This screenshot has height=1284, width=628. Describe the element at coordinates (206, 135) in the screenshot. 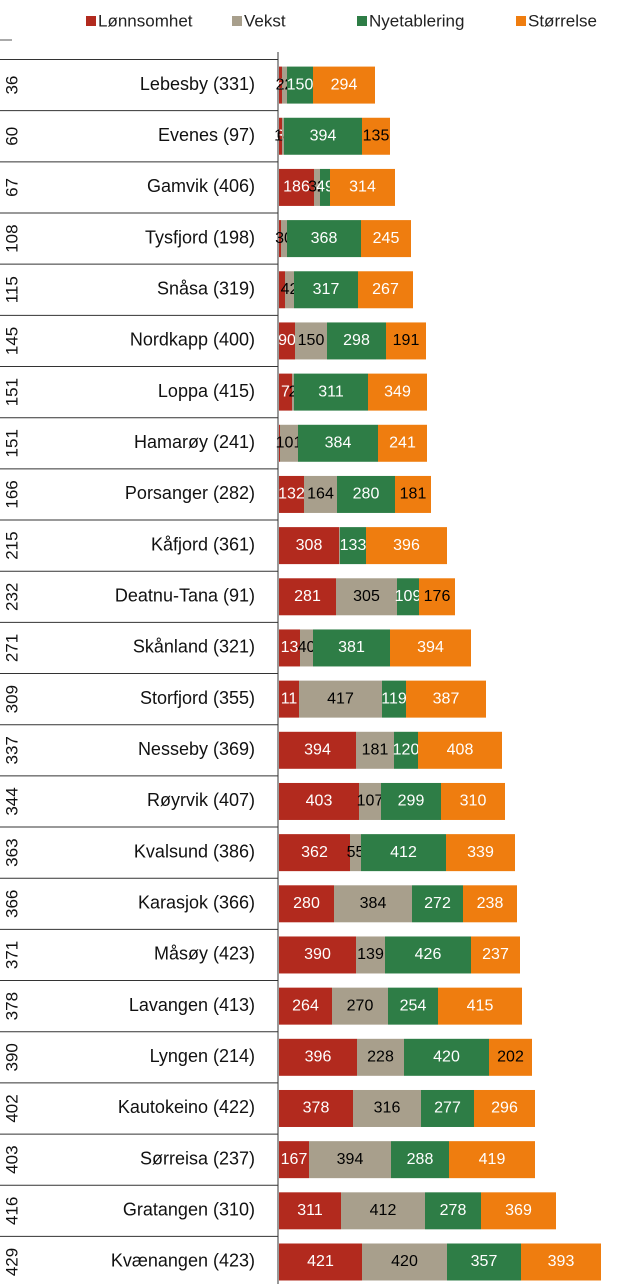

I see `row-name: Evenes (97)` at that location.